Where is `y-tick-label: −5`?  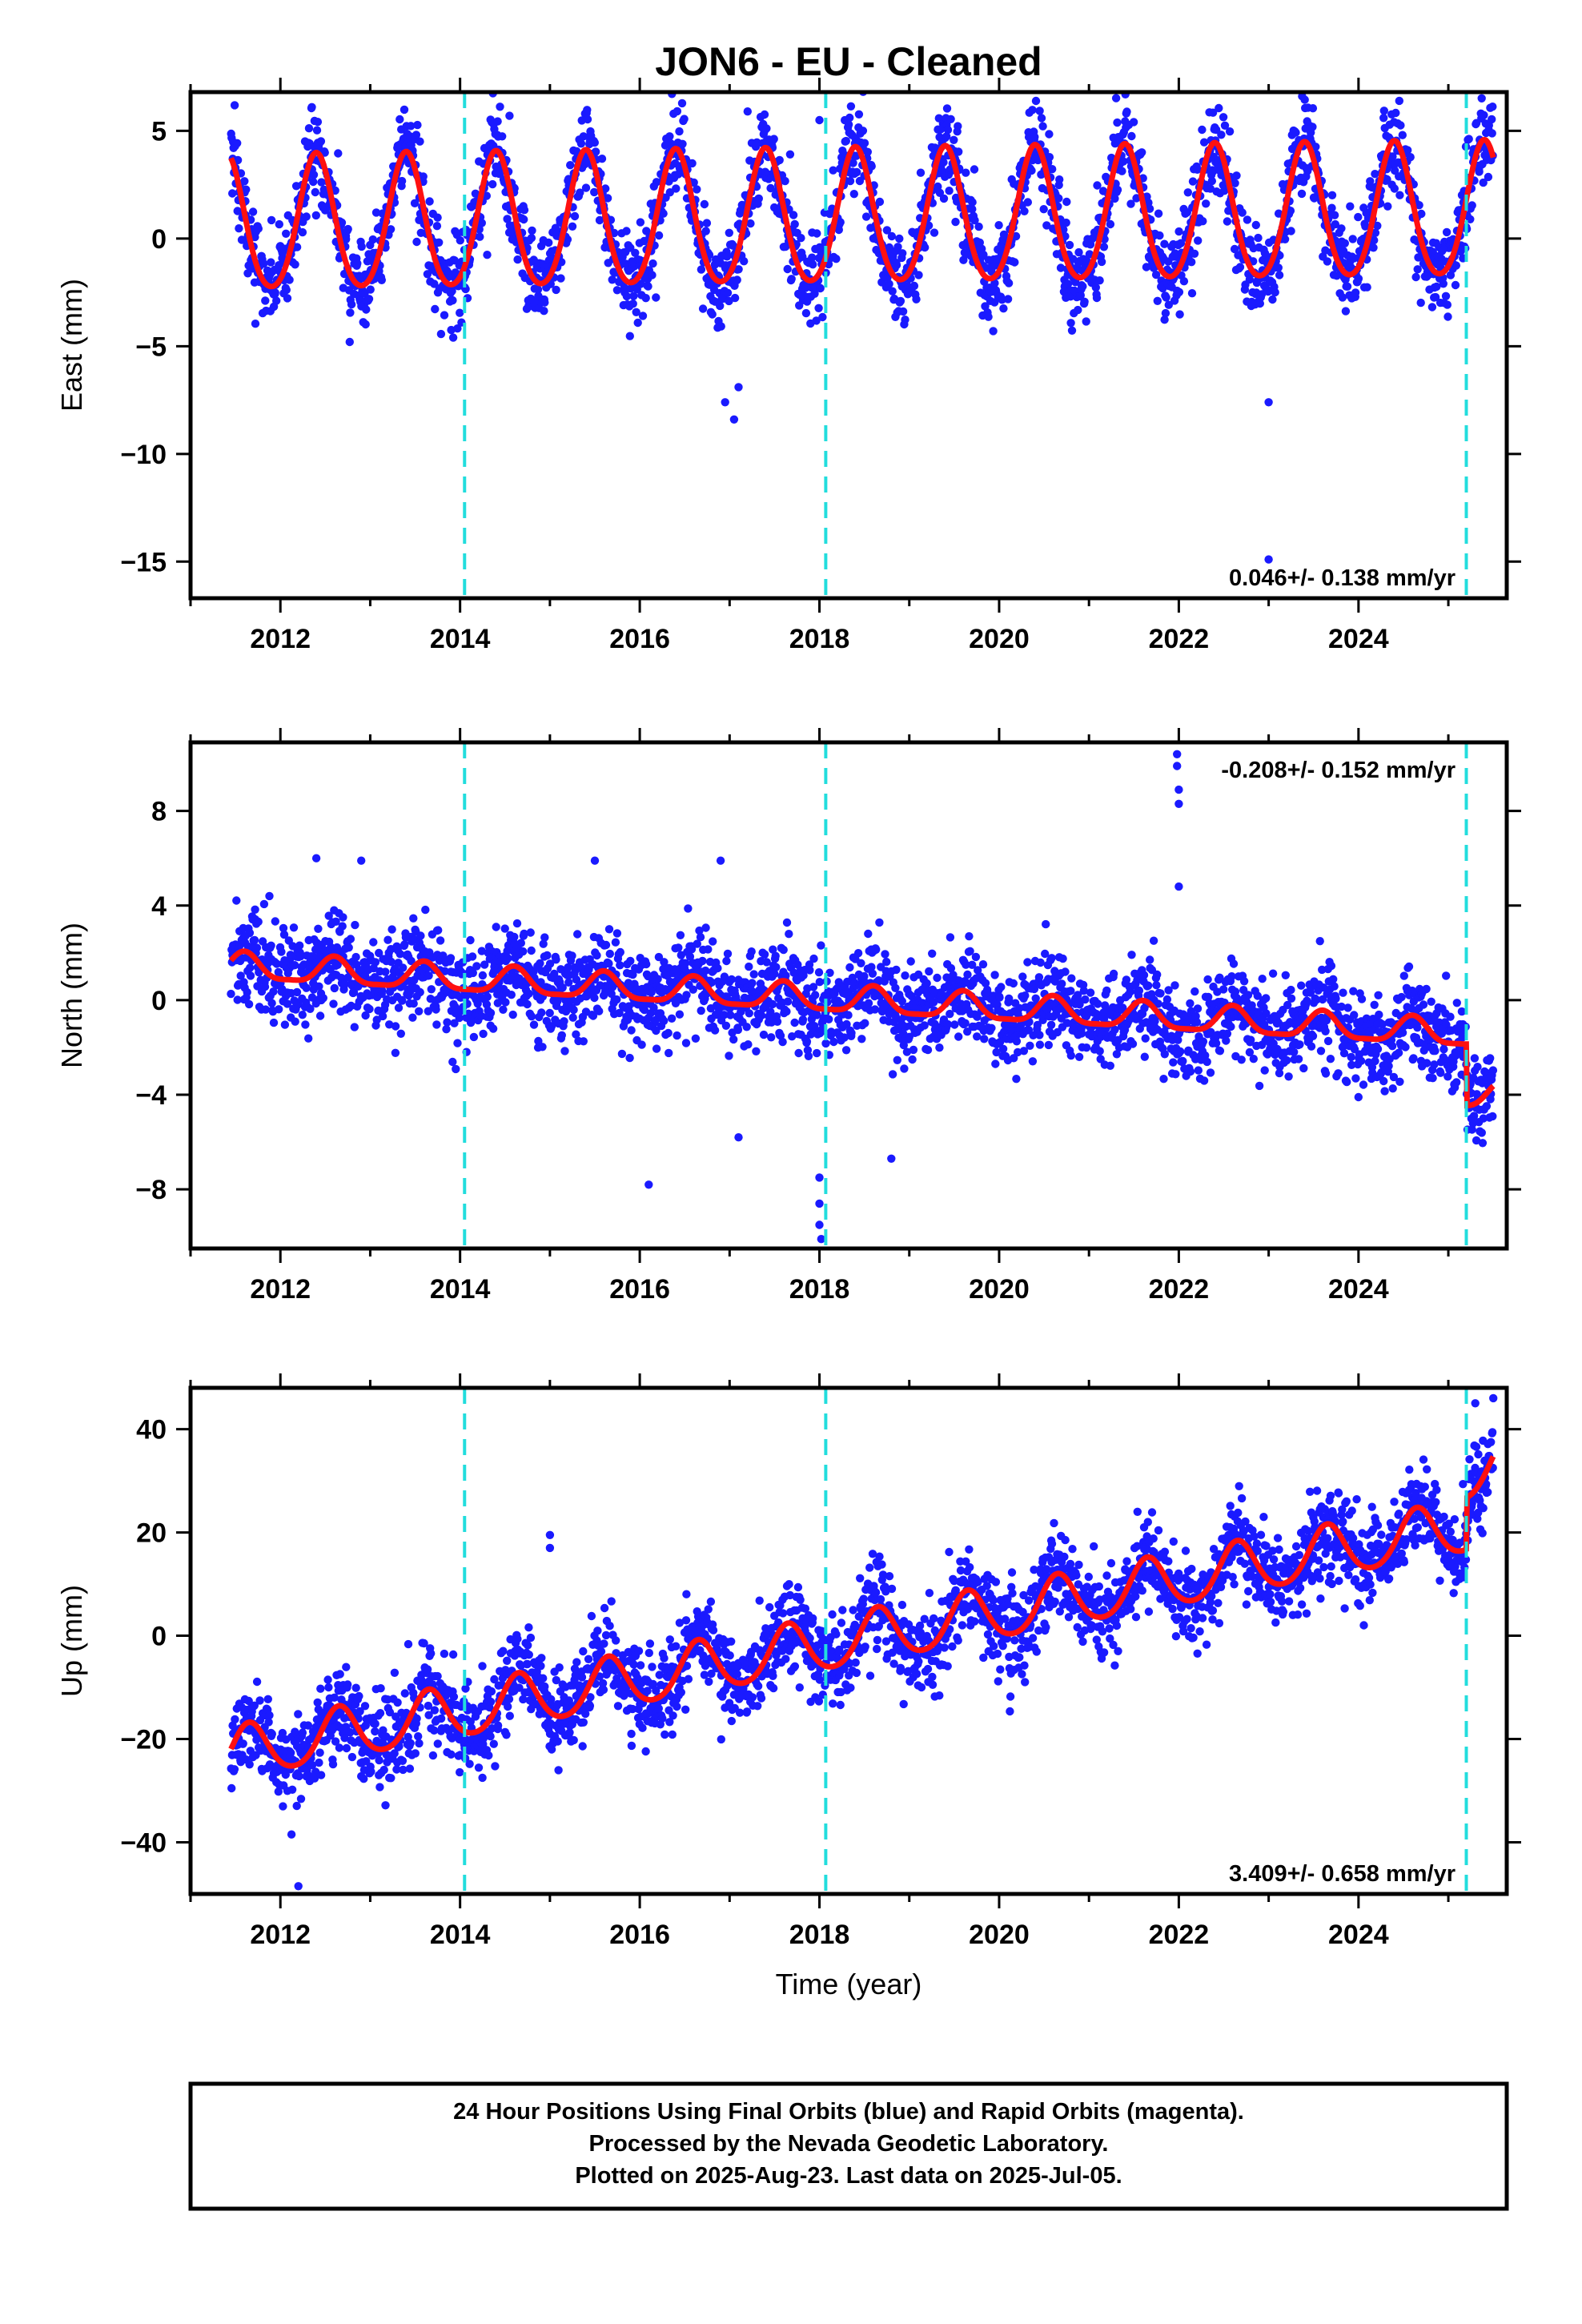 y-tick-label: −5 is located at coordinates (151, 347).